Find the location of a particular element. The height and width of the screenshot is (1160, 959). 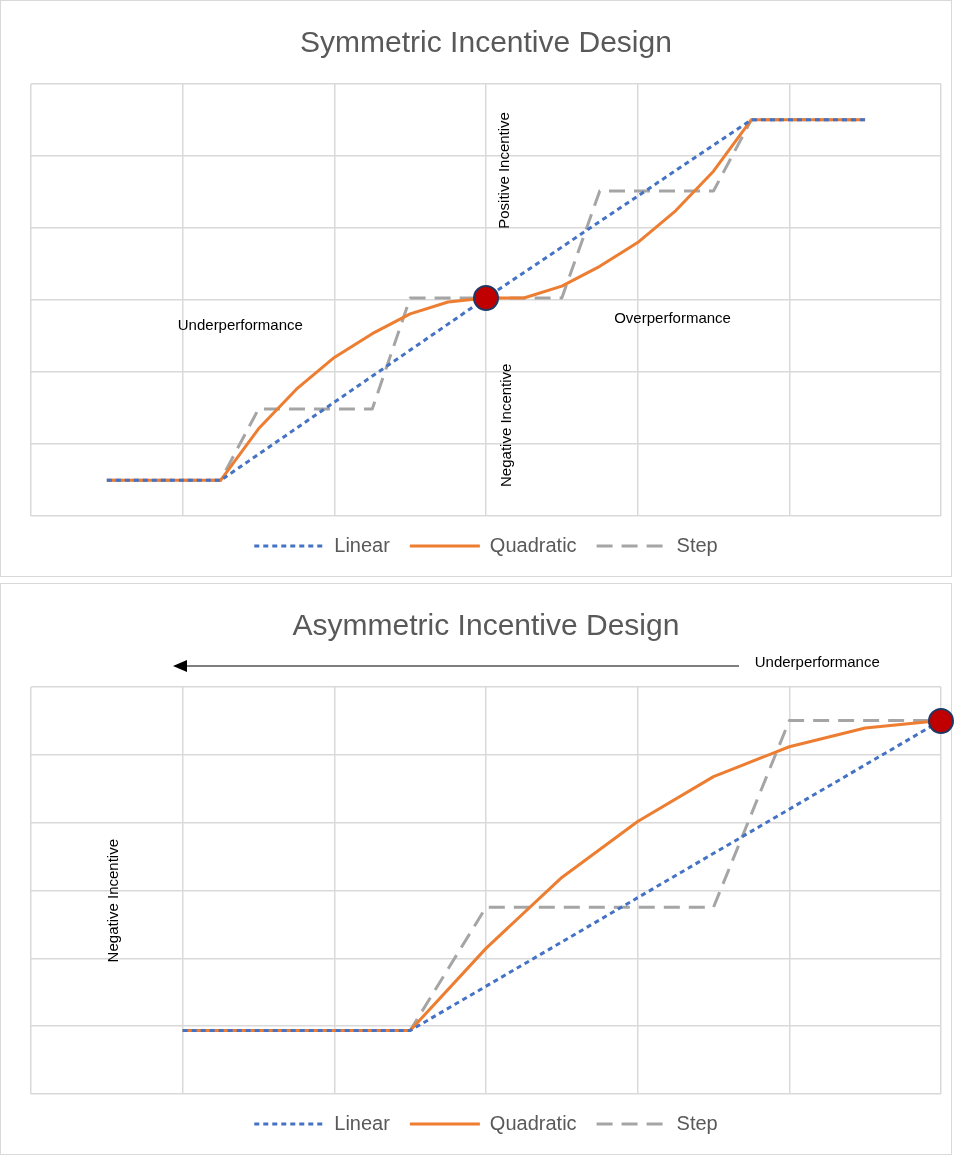

annotation: Overperformance is located at coordinates (672, 318).